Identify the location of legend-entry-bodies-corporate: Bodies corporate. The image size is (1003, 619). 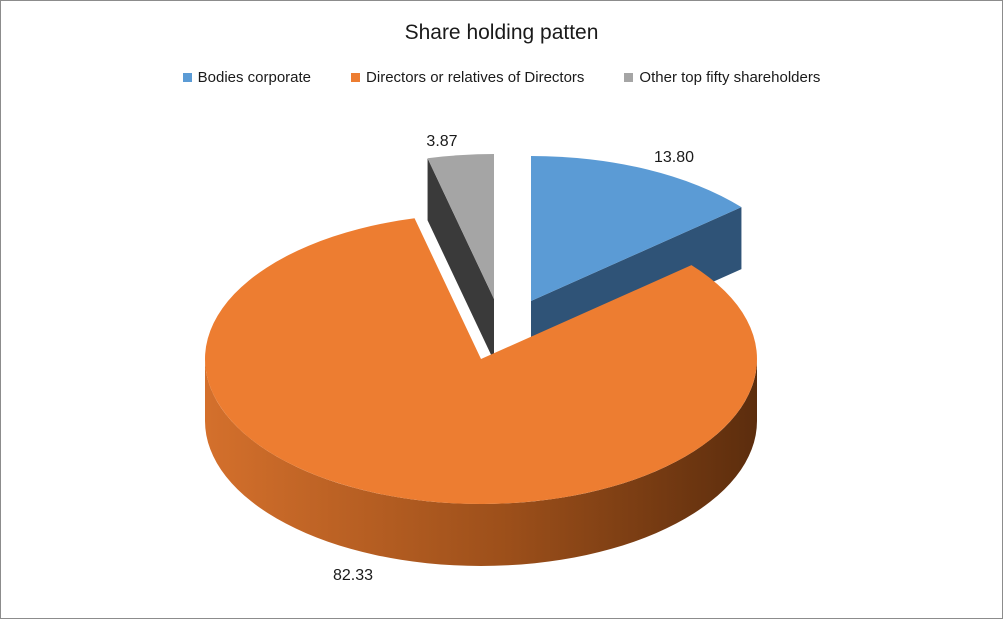
(247, 77).